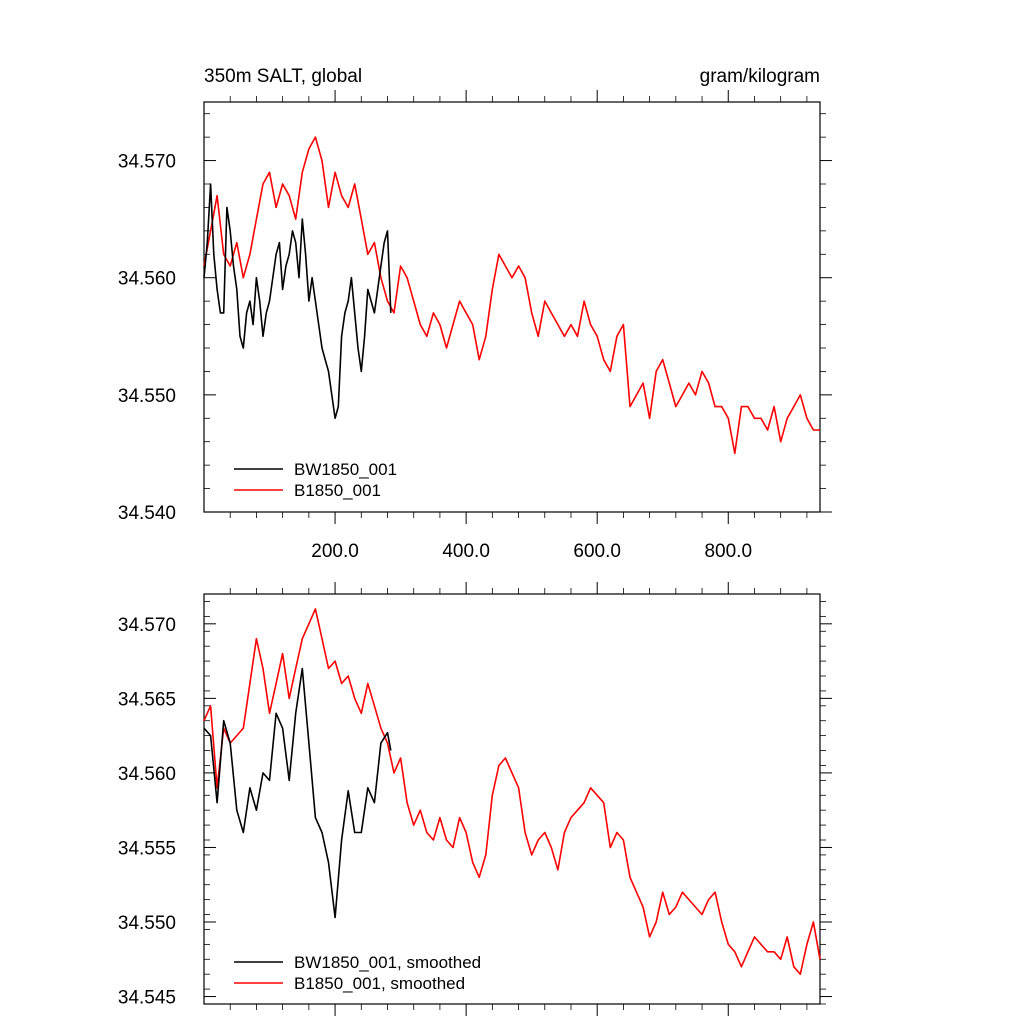 The image size is (1024, 1029). What do you see at coordinates (345, 469) in the screenshot?
I see `legend-label-bw1850: BW1850_001` at bounding box center [345, 469].